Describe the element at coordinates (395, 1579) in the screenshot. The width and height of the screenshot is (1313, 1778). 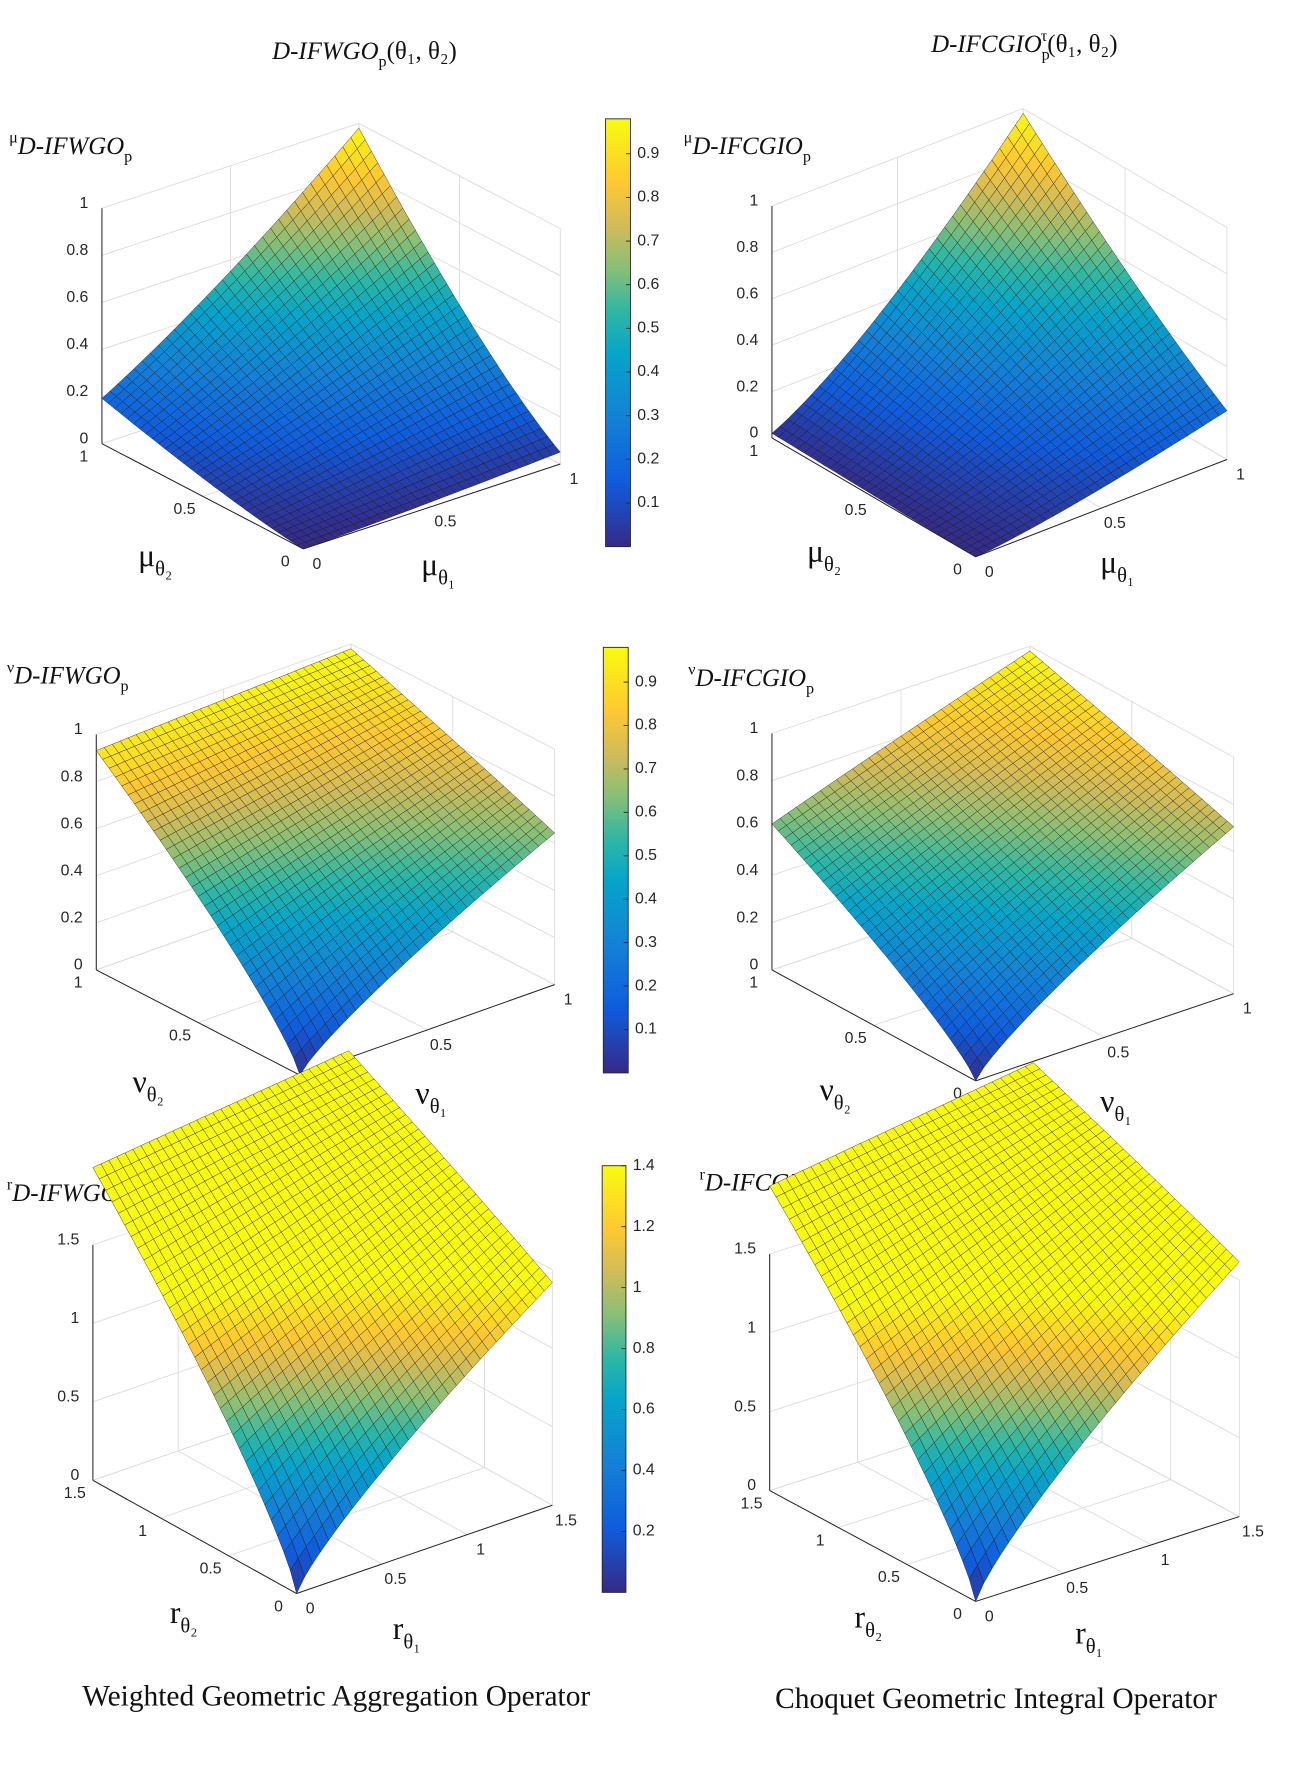
I see `x-tick-label: 0.5` at that location.